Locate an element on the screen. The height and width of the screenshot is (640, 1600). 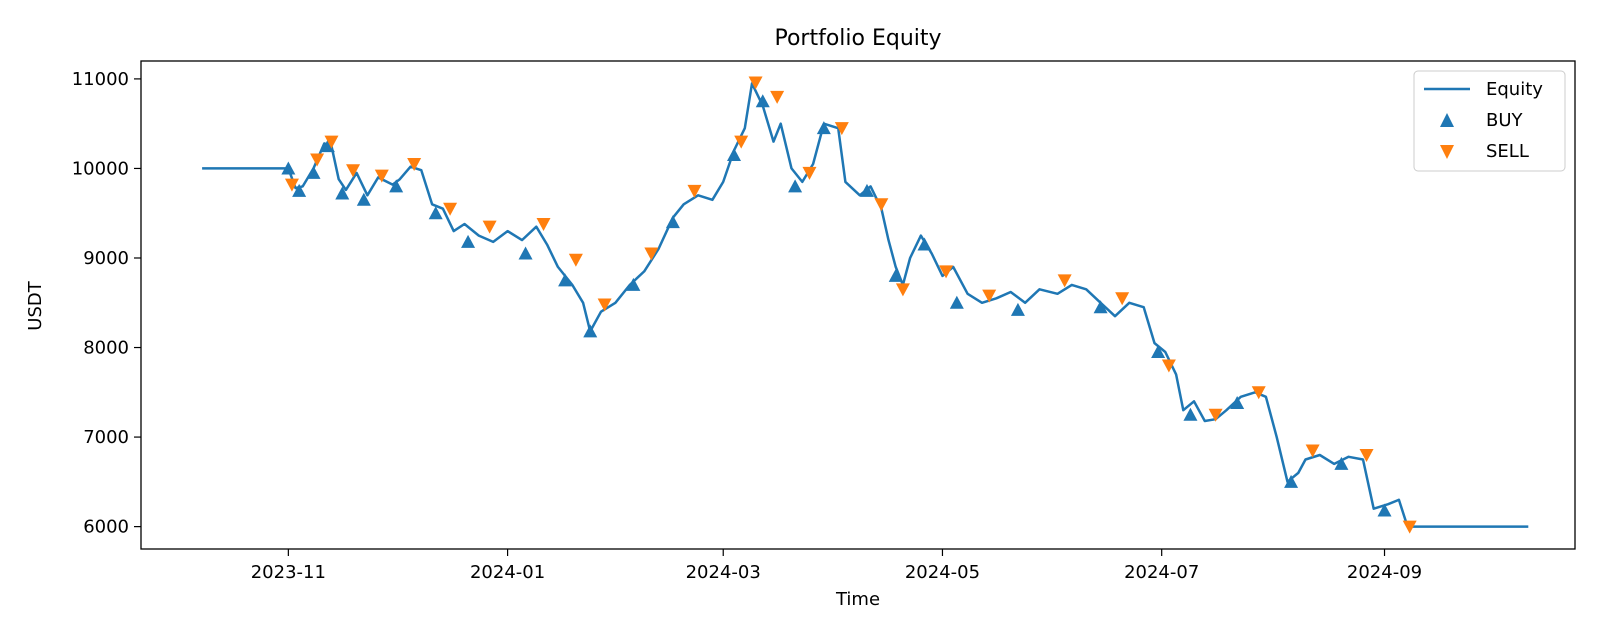
y-axis: 6000 7000 8000 9000 10000 11000 is located at coordinates (106, 303).